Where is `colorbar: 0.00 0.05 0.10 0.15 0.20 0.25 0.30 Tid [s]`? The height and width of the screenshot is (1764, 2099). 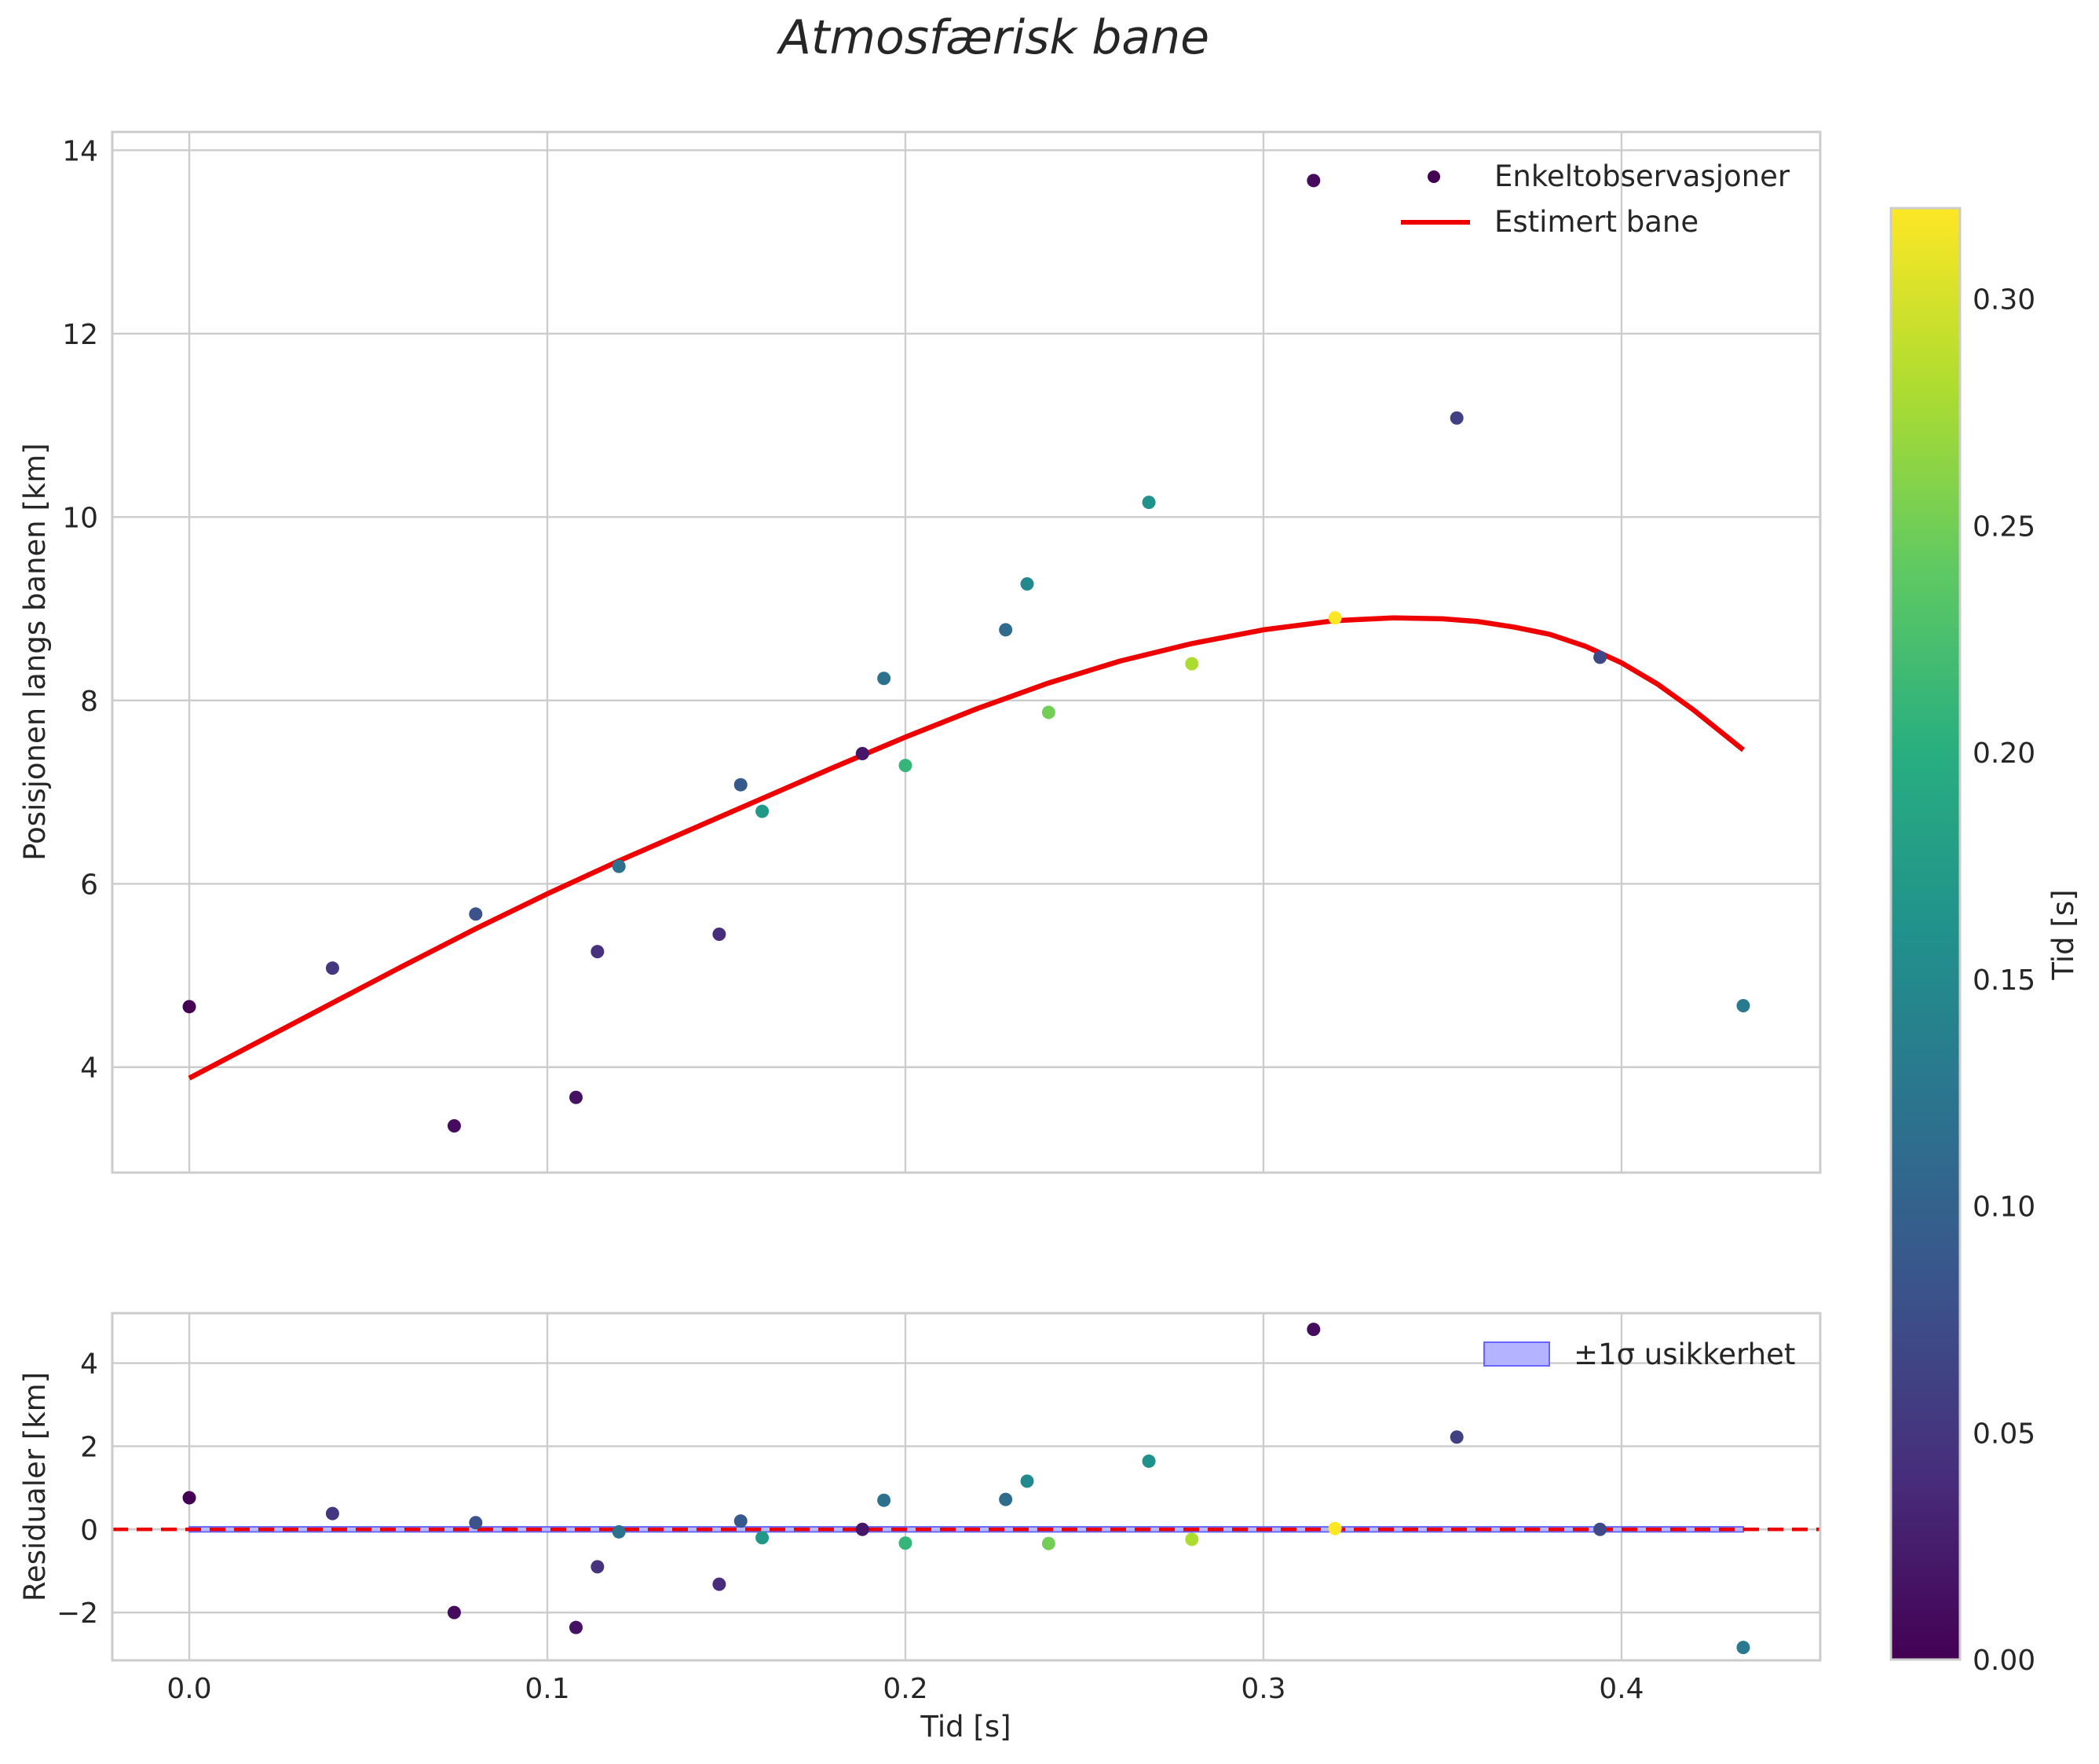
colorbar: 0.00 0.05 0.10 0.15 0.20 0.25 0.30 Tid [s] is located at coordinates (1984, 942).